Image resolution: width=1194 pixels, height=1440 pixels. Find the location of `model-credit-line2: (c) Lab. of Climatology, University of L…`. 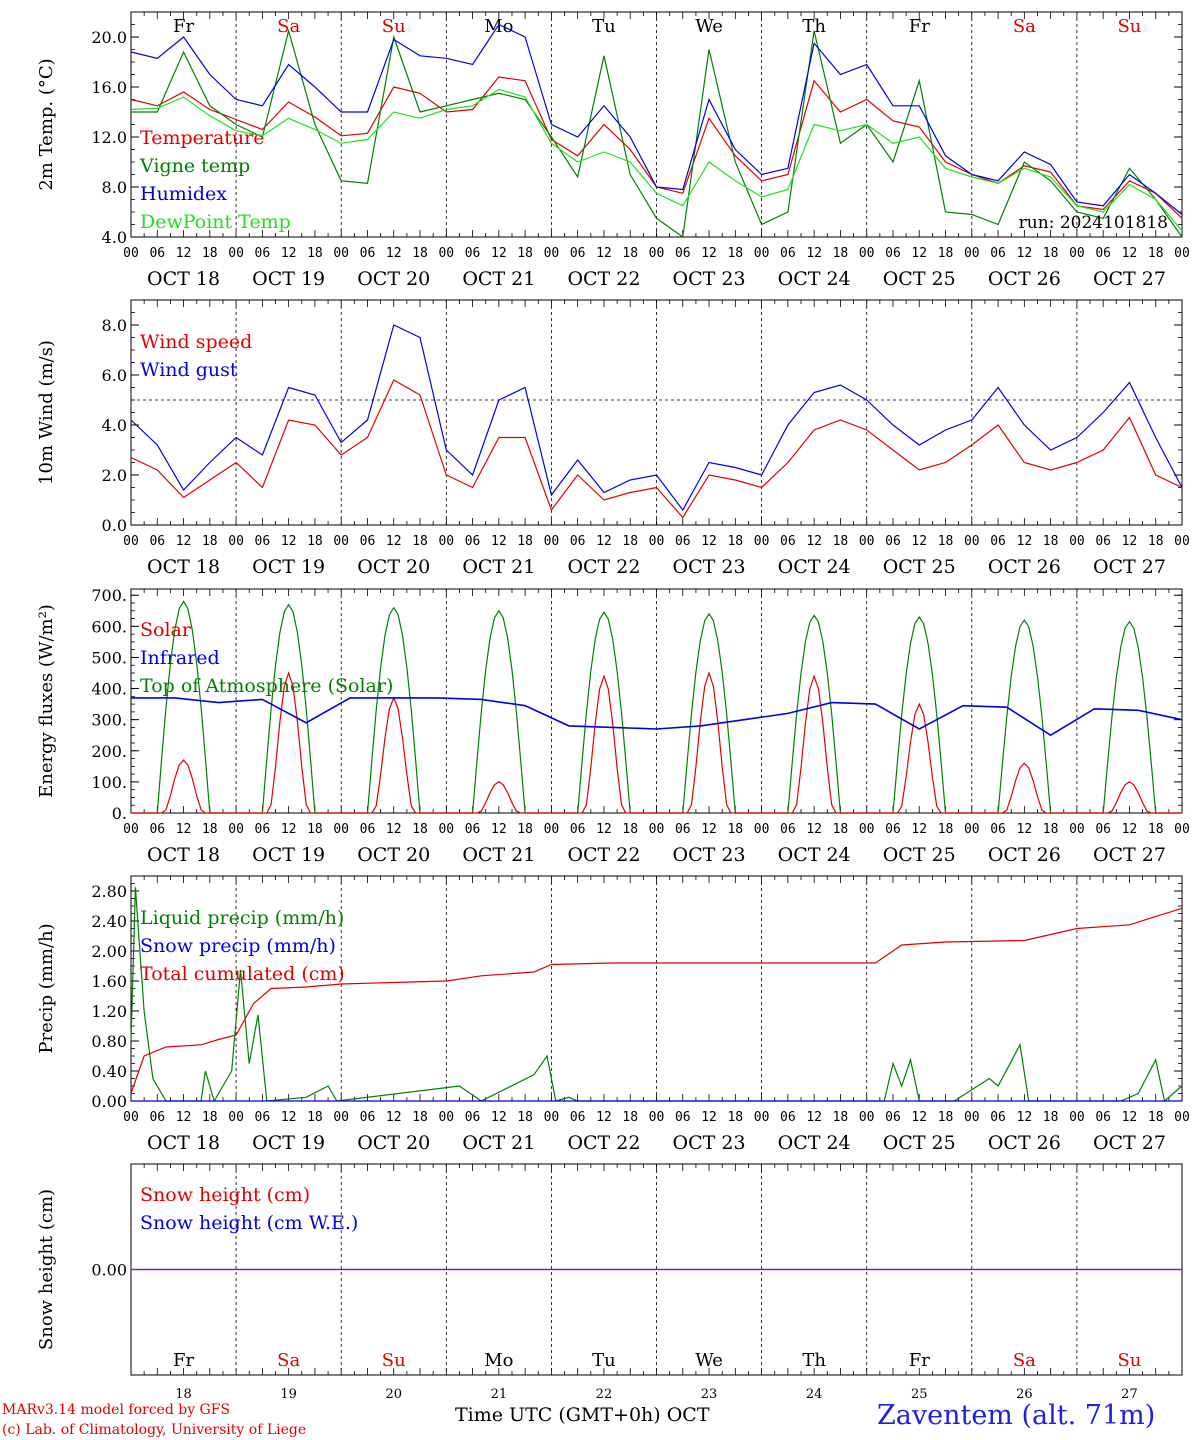

model-credit-line2: (c) Lab. of Climatology, University of L… is located at coordinates (154, 1430).